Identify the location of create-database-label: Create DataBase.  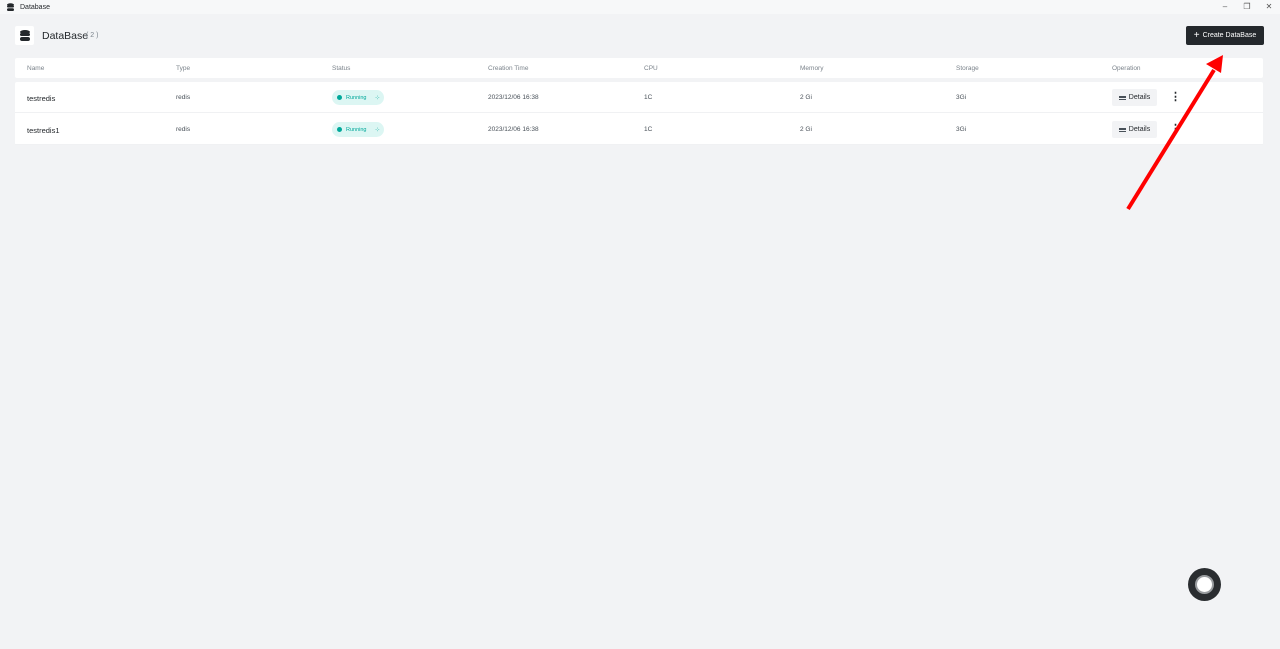
(1229, 35).